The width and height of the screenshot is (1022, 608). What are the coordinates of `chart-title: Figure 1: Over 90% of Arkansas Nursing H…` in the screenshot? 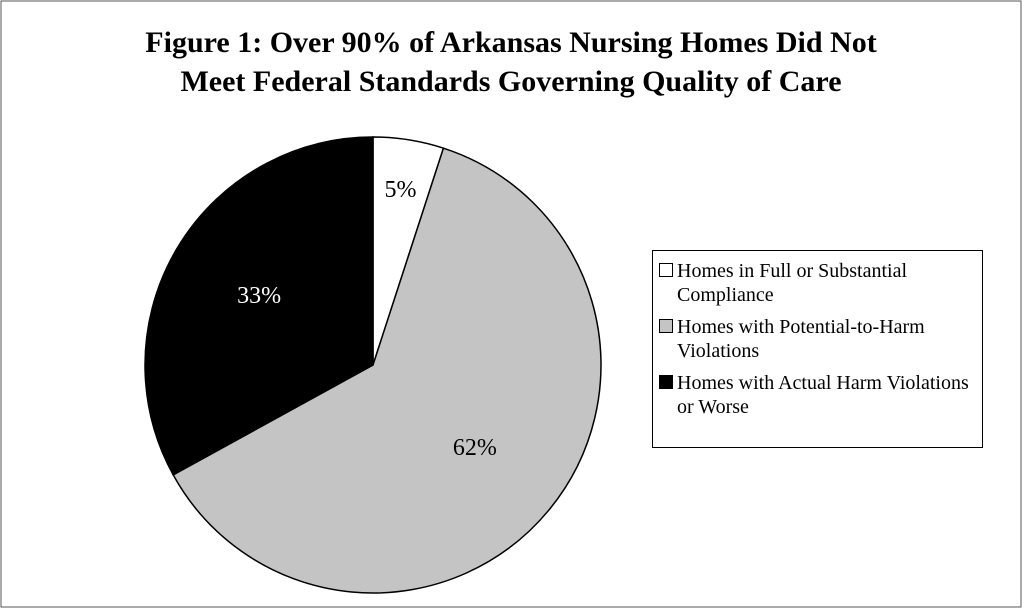 It's located at (510, 42).